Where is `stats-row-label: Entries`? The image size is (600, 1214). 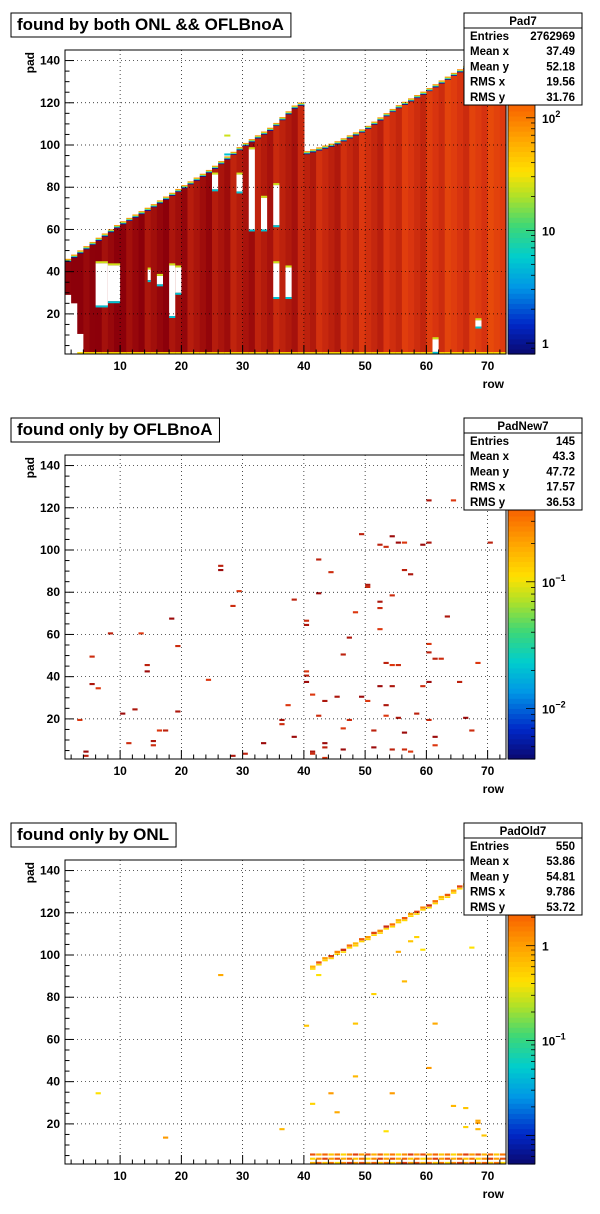 stats-row-label: Entries is located at coordinates (489, 37).